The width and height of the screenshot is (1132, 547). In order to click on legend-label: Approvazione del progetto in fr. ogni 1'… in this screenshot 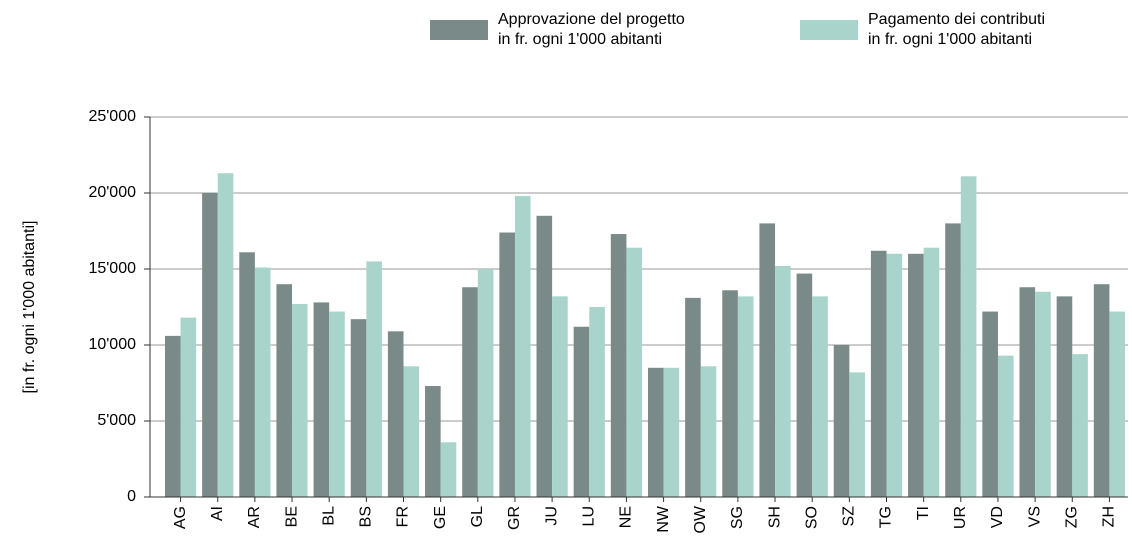, I will do `click(591, 29)`.